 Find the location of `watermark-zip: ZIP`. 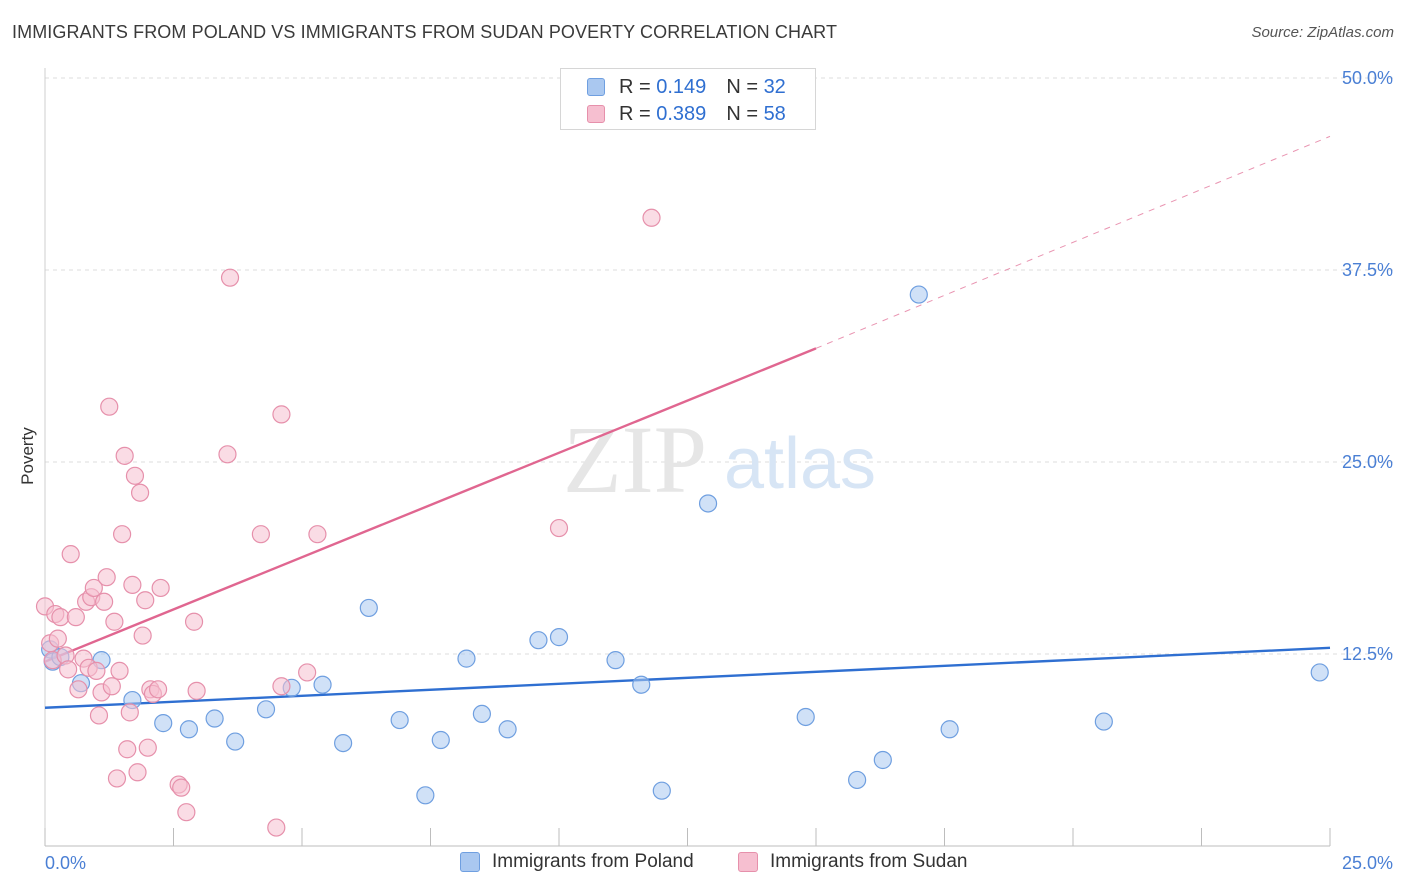

watermark-zip: ZIP is located at coordinates (635, 459).